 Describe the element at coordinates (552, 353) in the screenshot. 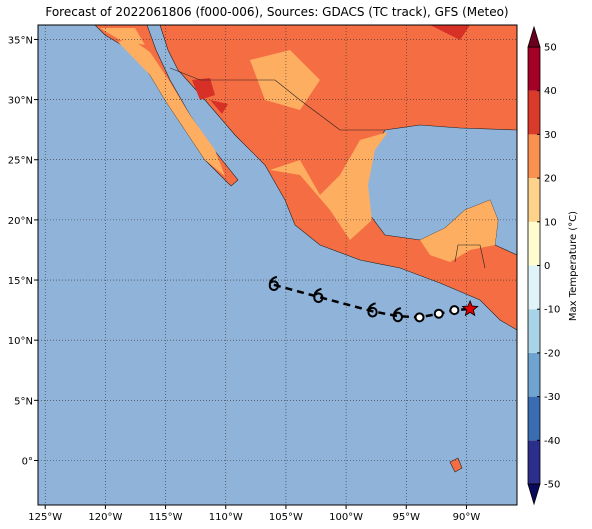

I see `colorbar-tick-label: -20` at that location.